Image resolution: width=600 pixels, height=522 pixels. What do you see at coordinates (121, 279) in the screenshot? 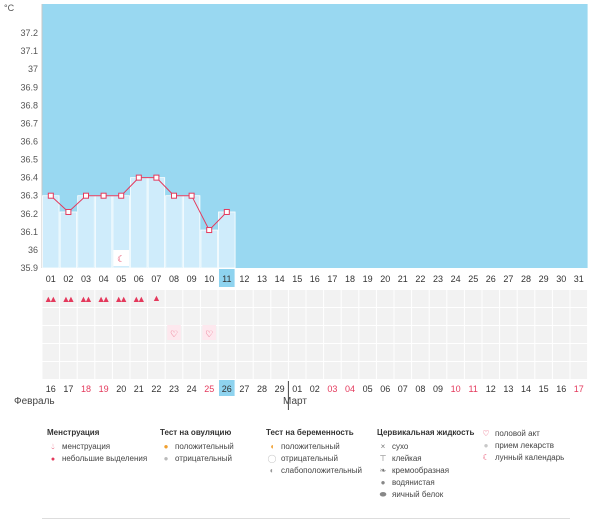
I see `cycle-day-label: 05` at bounding box center [121, 279].